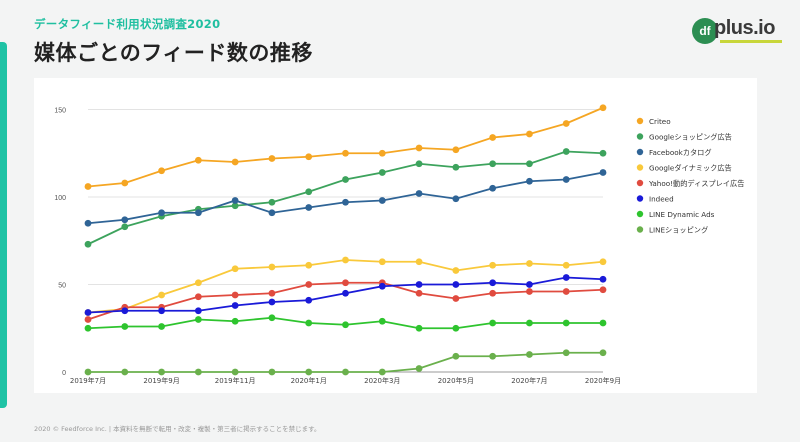  Describe the element at coordinates (682, 214) in the screenshot. I see `legend-label: LINE Dynamic Ads` at that location.